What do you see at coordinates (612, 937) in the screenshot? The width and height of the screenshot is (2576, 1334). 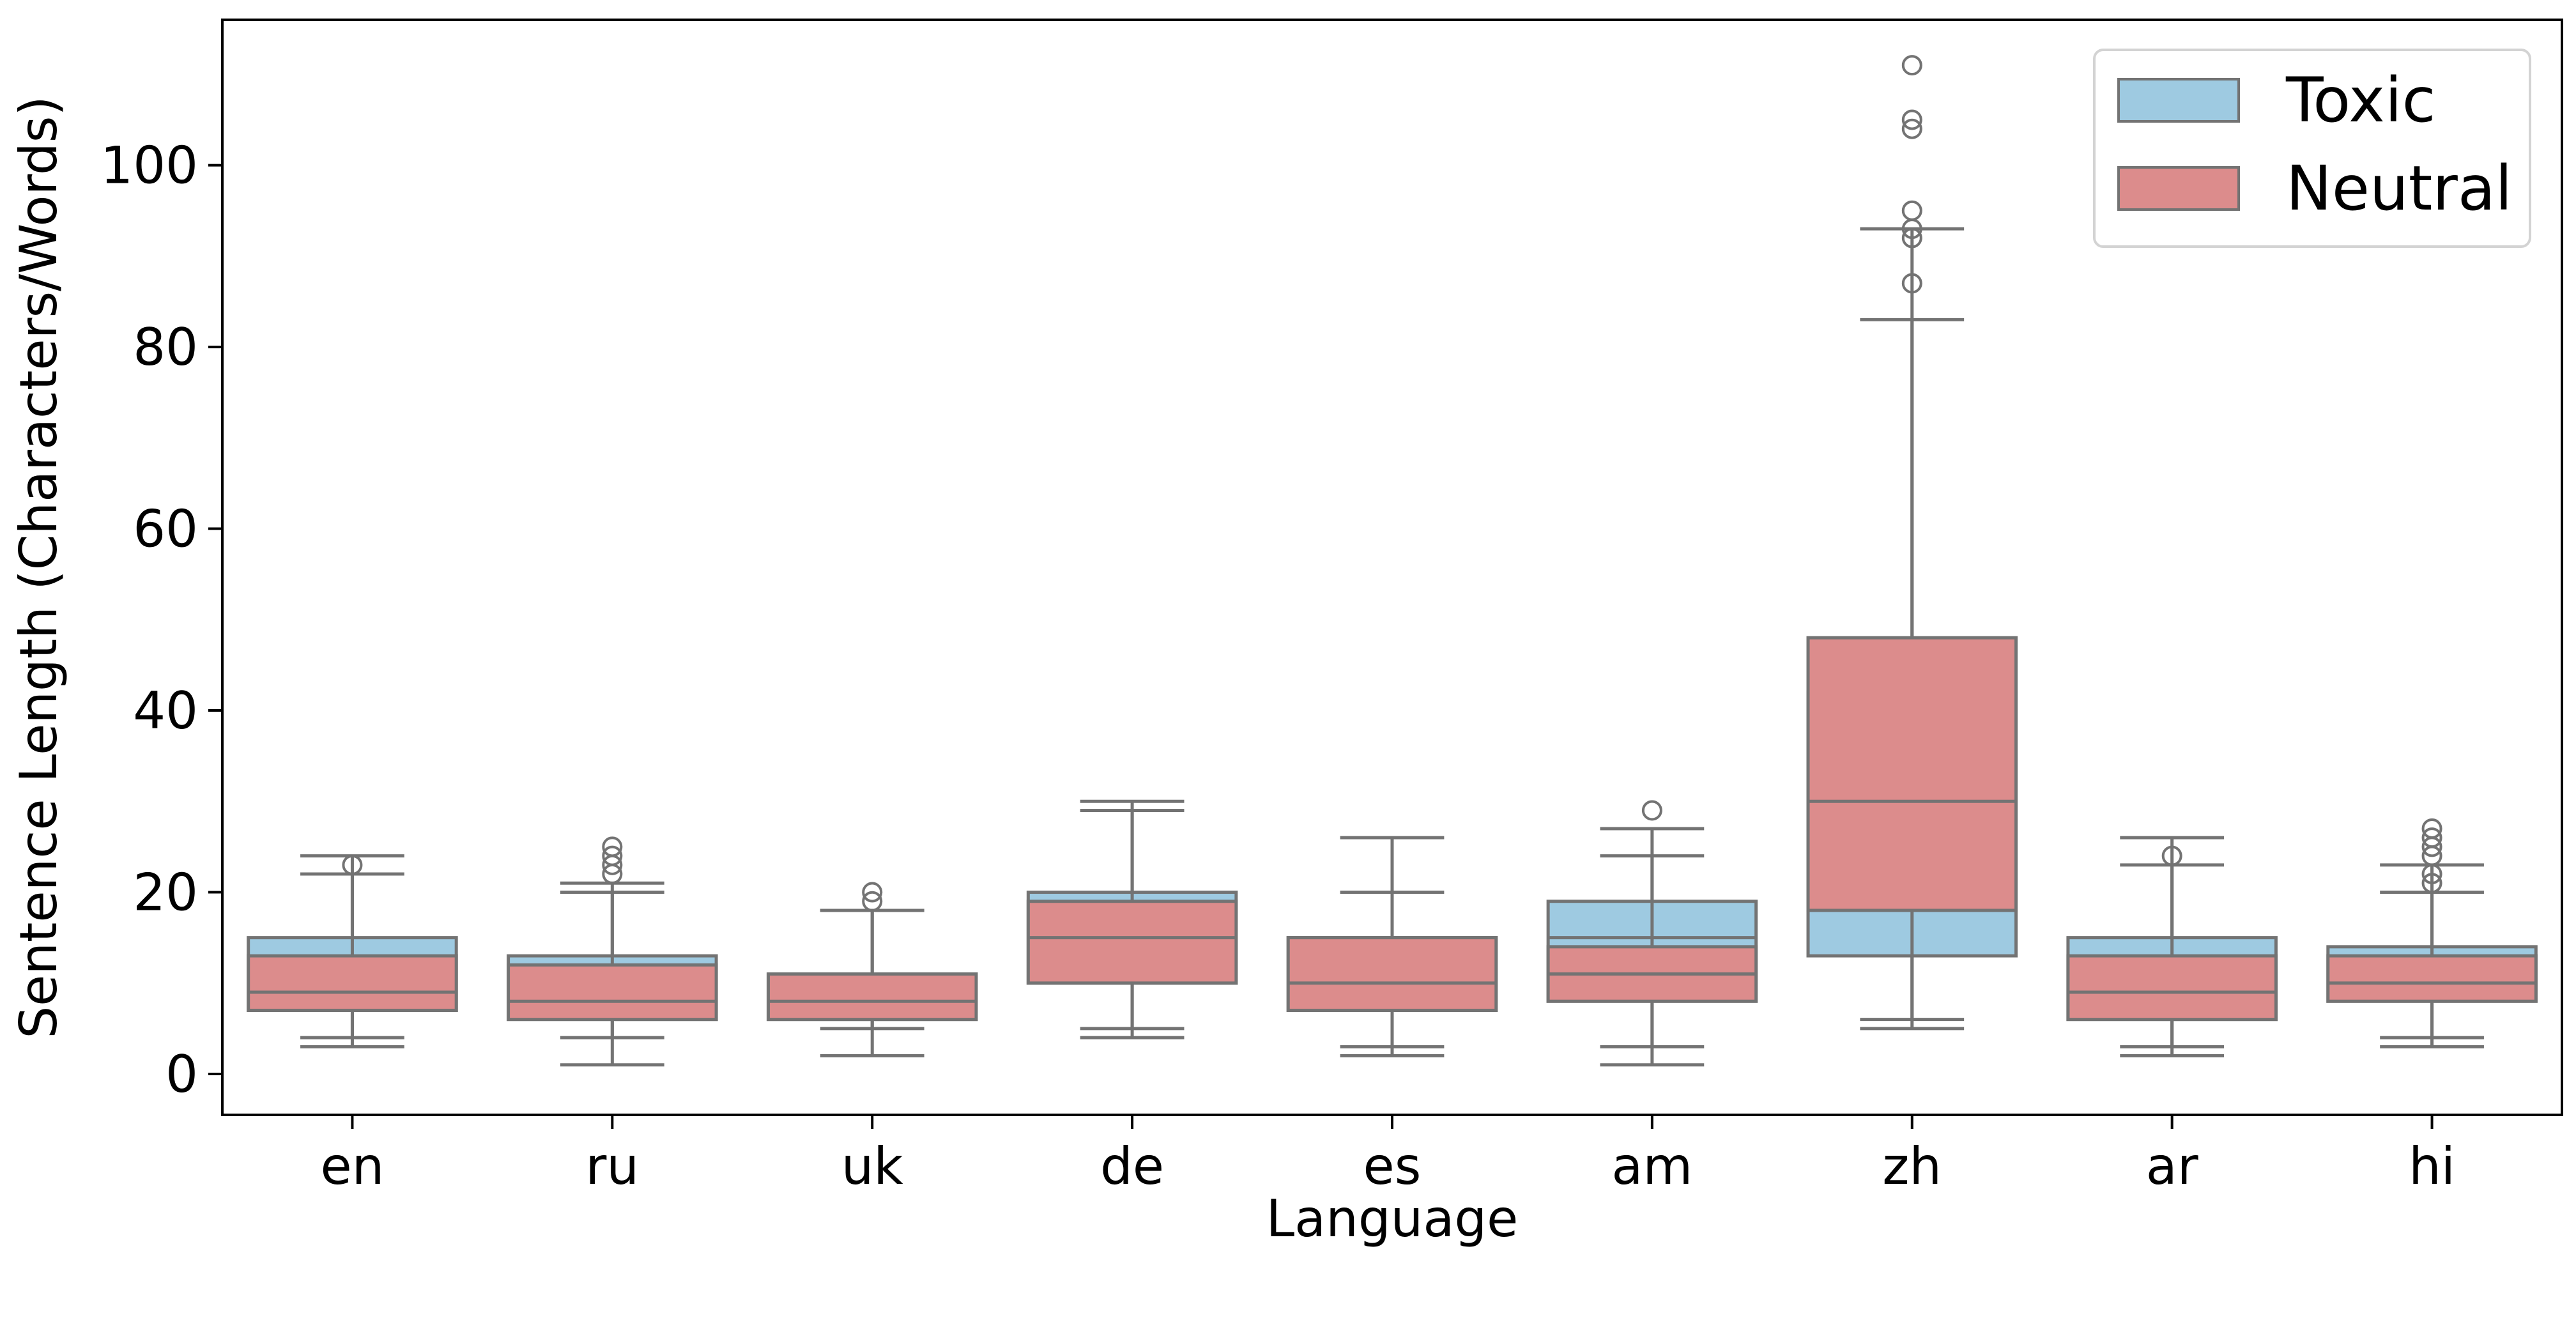 I see `box-neutral-ru` at bounding box center [612, 937].